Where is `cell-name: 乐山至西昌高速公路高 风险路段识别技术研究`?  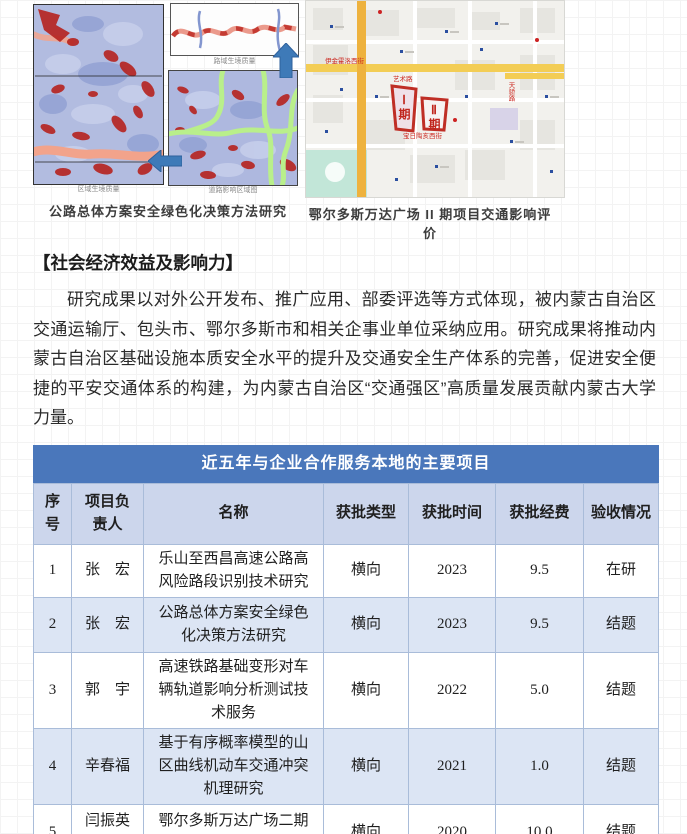
cell-name: 乐山至西昌高速公路高 风险路段识别技术研究 is located at coordinates (233, 570).